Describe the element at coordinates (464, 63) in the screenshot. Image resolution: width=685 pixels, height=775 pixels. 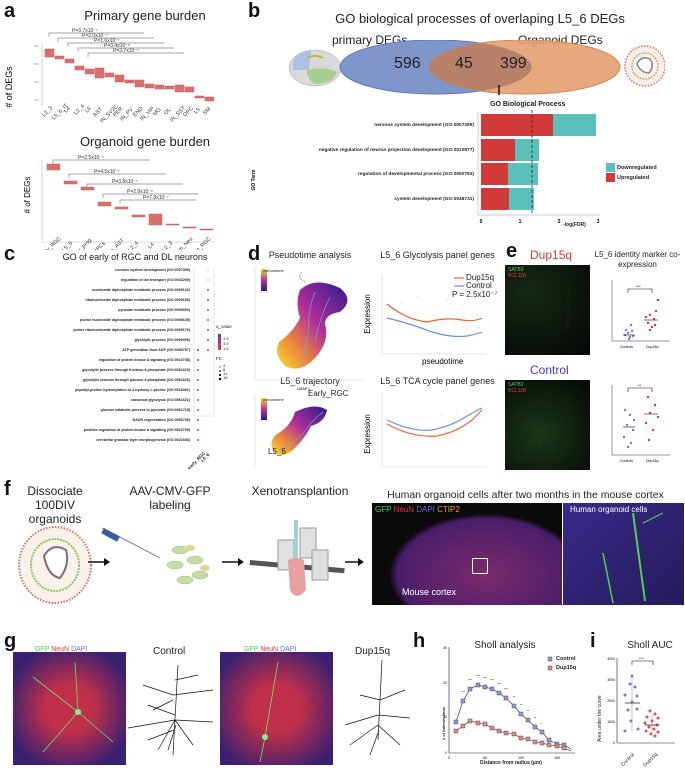
I see `venn-overlap-count: 45` at that location.